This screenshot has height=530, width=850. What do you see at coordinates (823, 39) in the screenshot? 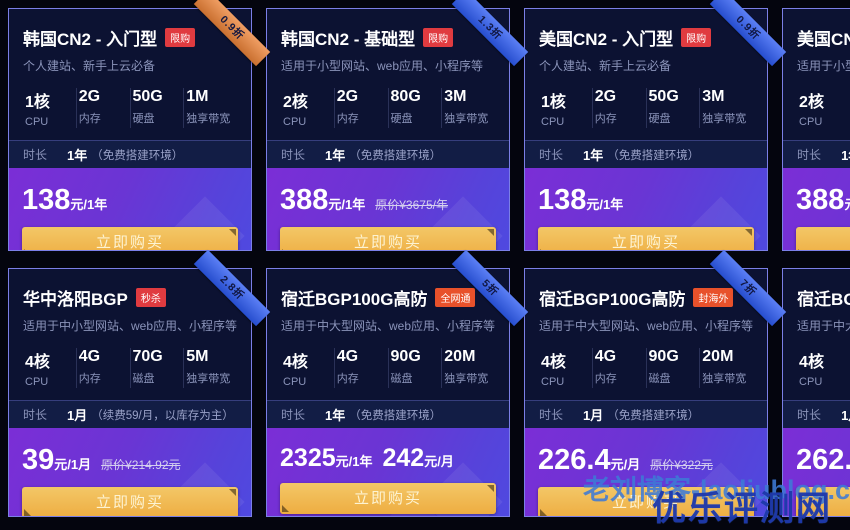
I see `plan-title: 美国CN2 - 基础型` at bounding box center [823, 39].